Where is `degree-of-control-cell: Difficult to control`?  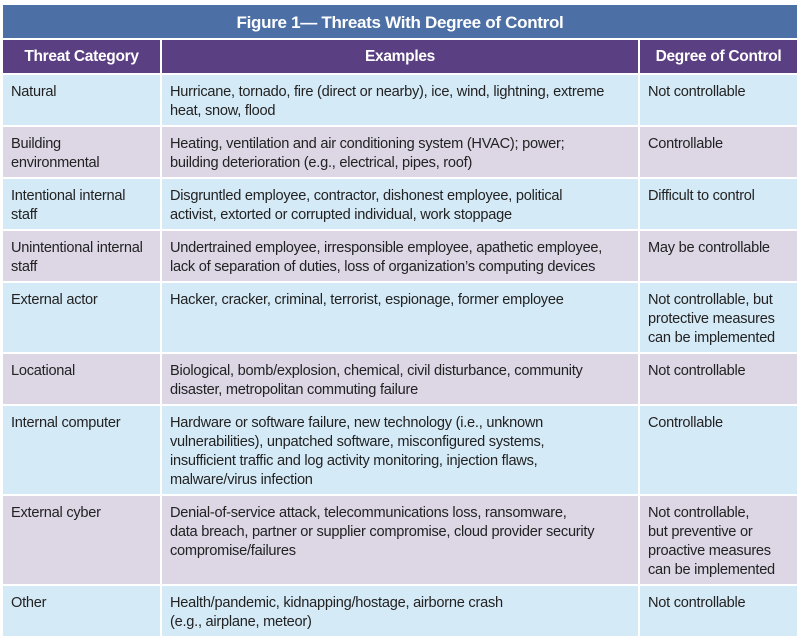 degree-of-control-cell: Difficult to control is located at coordinates (718, 205).